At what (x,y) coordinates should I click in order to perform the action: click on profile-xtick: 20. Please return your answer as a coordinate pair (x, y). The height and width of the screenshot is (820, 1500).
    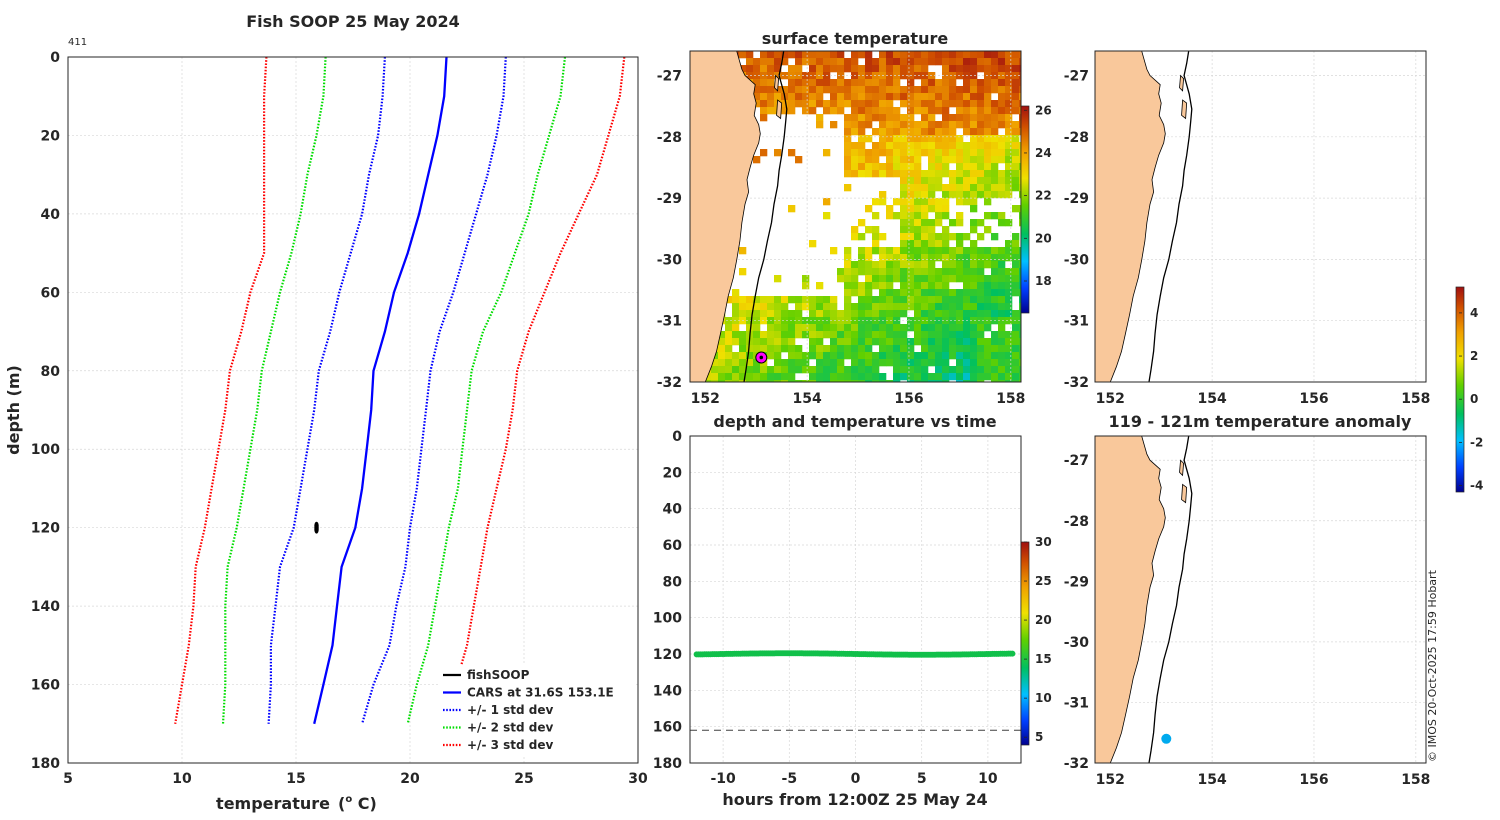
    Looking at the image, I should click on (410, 779).